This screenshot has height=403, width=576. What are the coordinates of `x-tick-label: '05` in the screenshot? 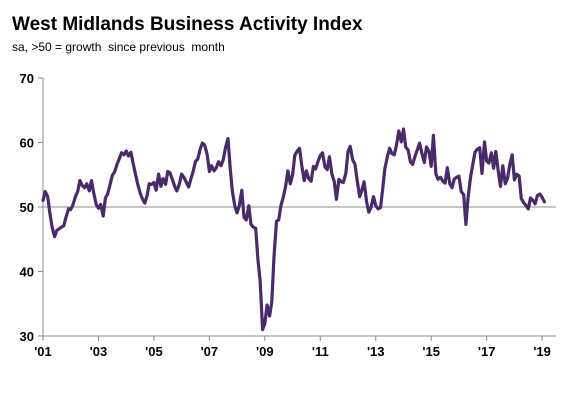 It's located at (154, 351).